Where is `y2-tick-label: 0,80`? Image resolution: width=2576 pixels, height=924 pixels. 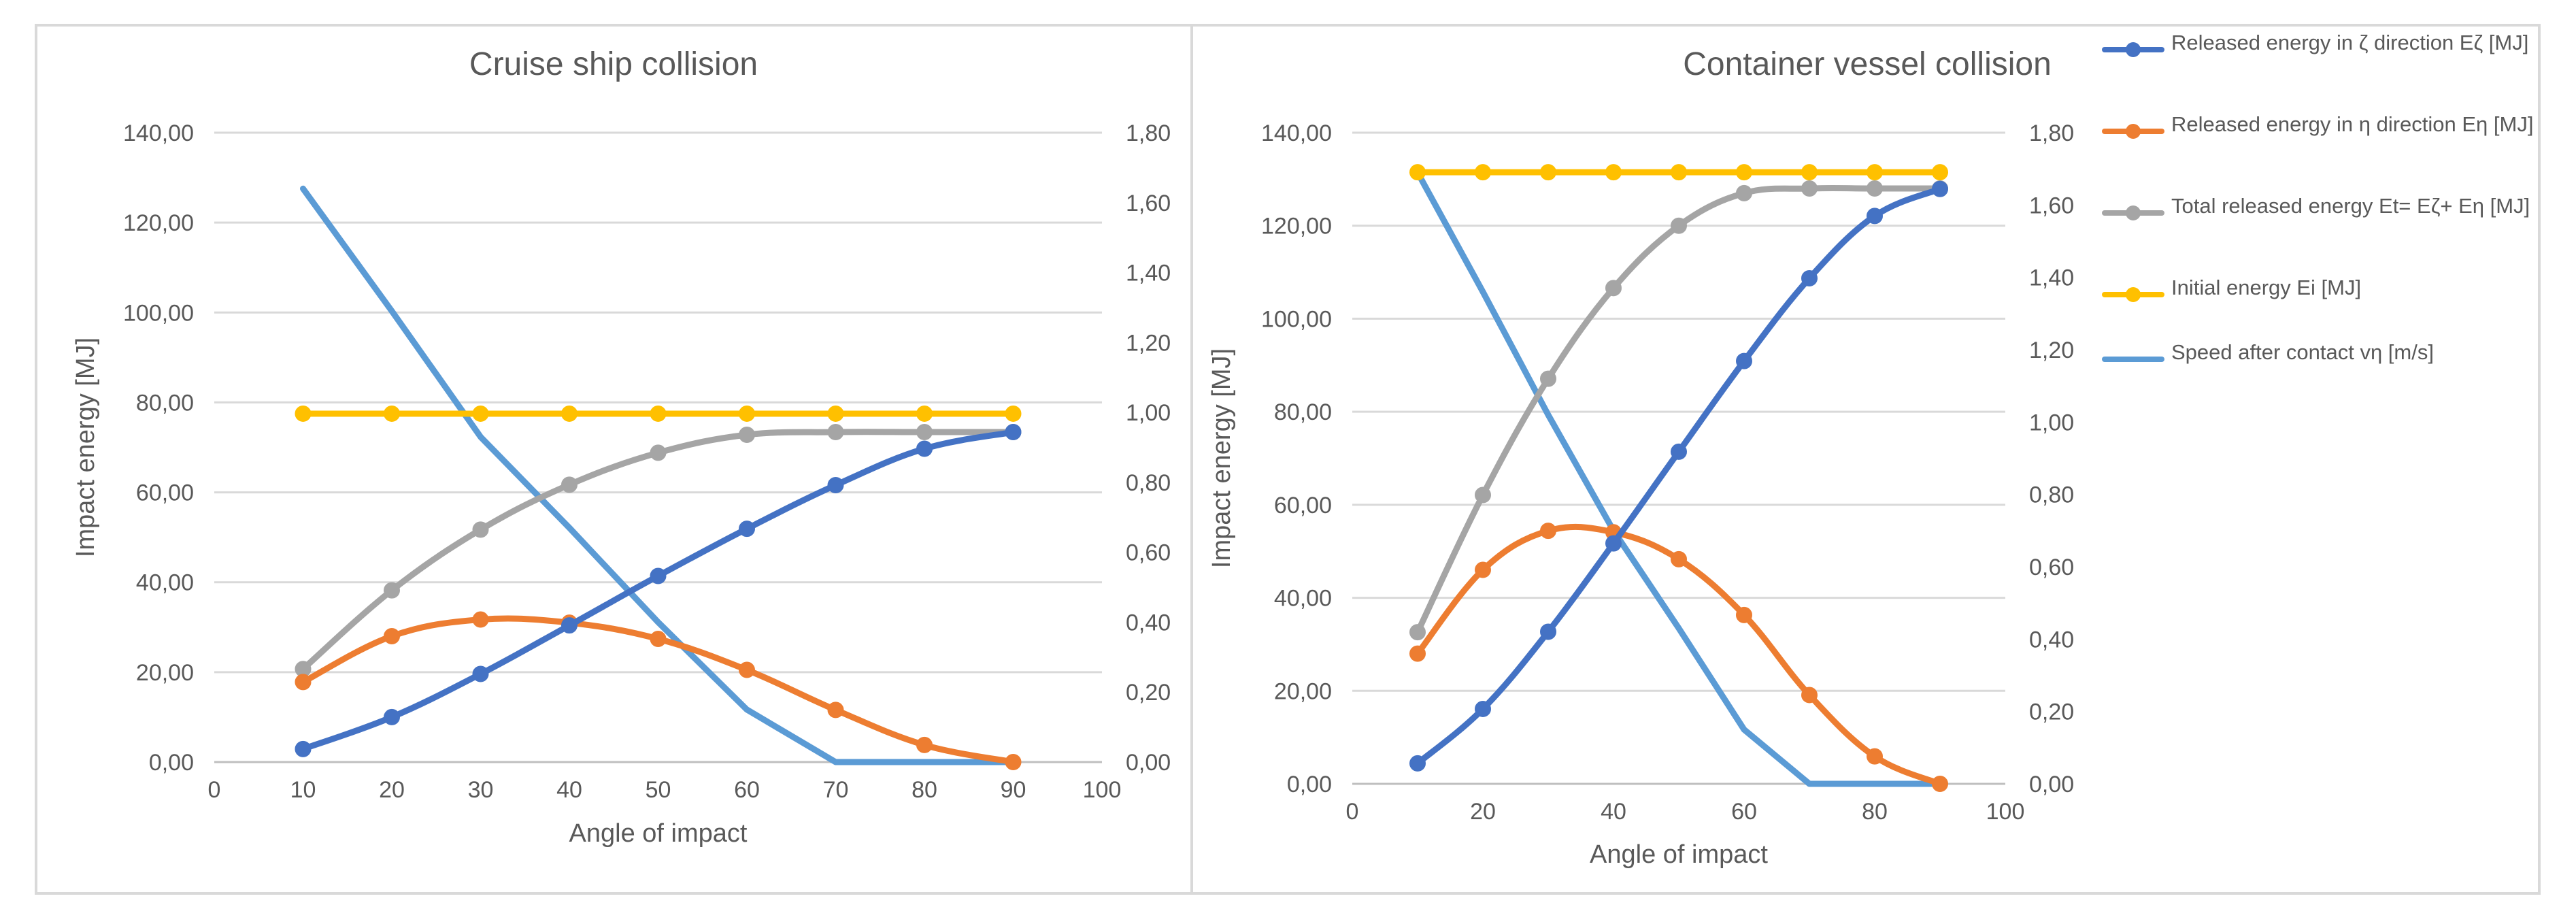
y2-tick-label: 0,80 is located at coordinates (2051, 495).